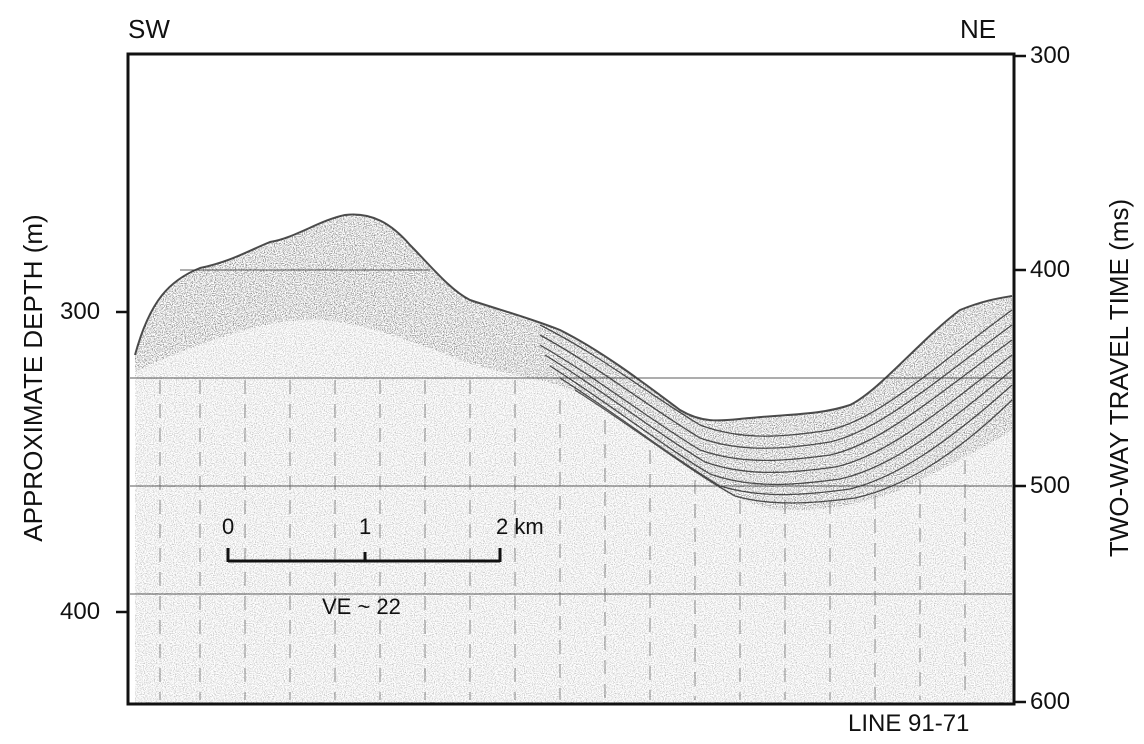  I want to click on left-axis-ticks, so click(122, 462).